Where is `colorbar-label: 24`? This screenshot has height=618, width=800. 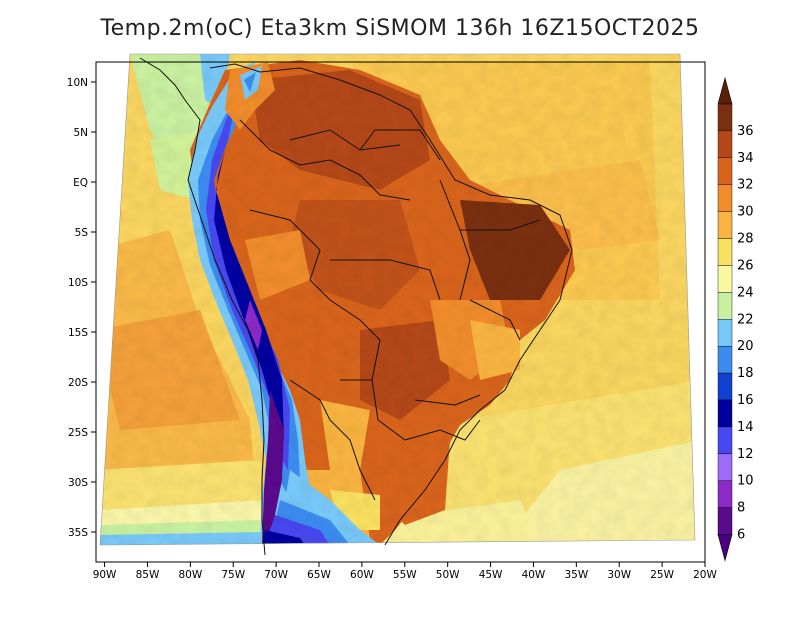
colorbar-label: 24 is located at coordinates (745, 292).